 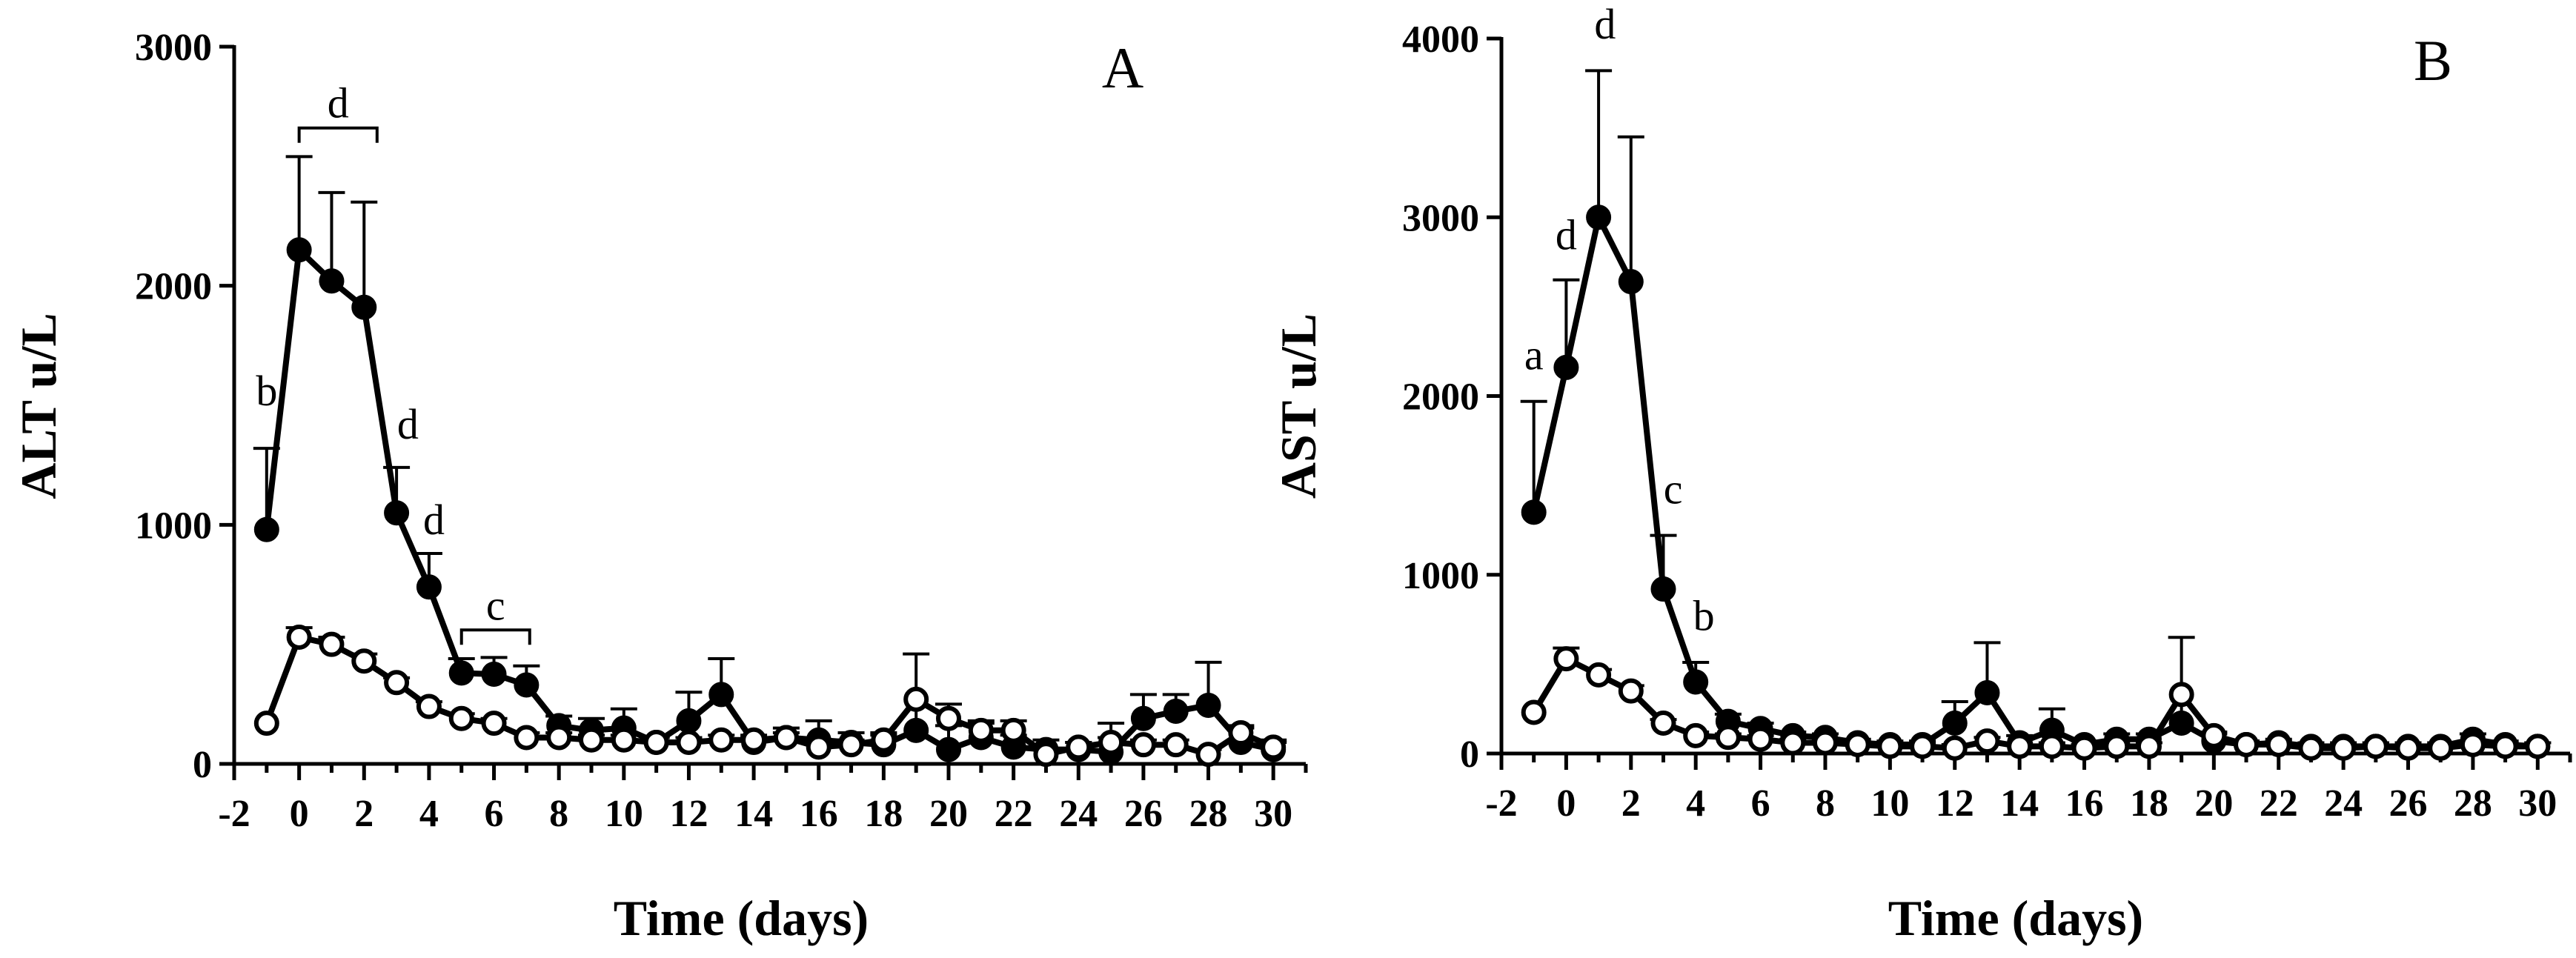 What do you see at coordinates (38, 406) in the screenshot?
I see `y-axis-title-a: ALT u/L` at bounding box center [38, 406].